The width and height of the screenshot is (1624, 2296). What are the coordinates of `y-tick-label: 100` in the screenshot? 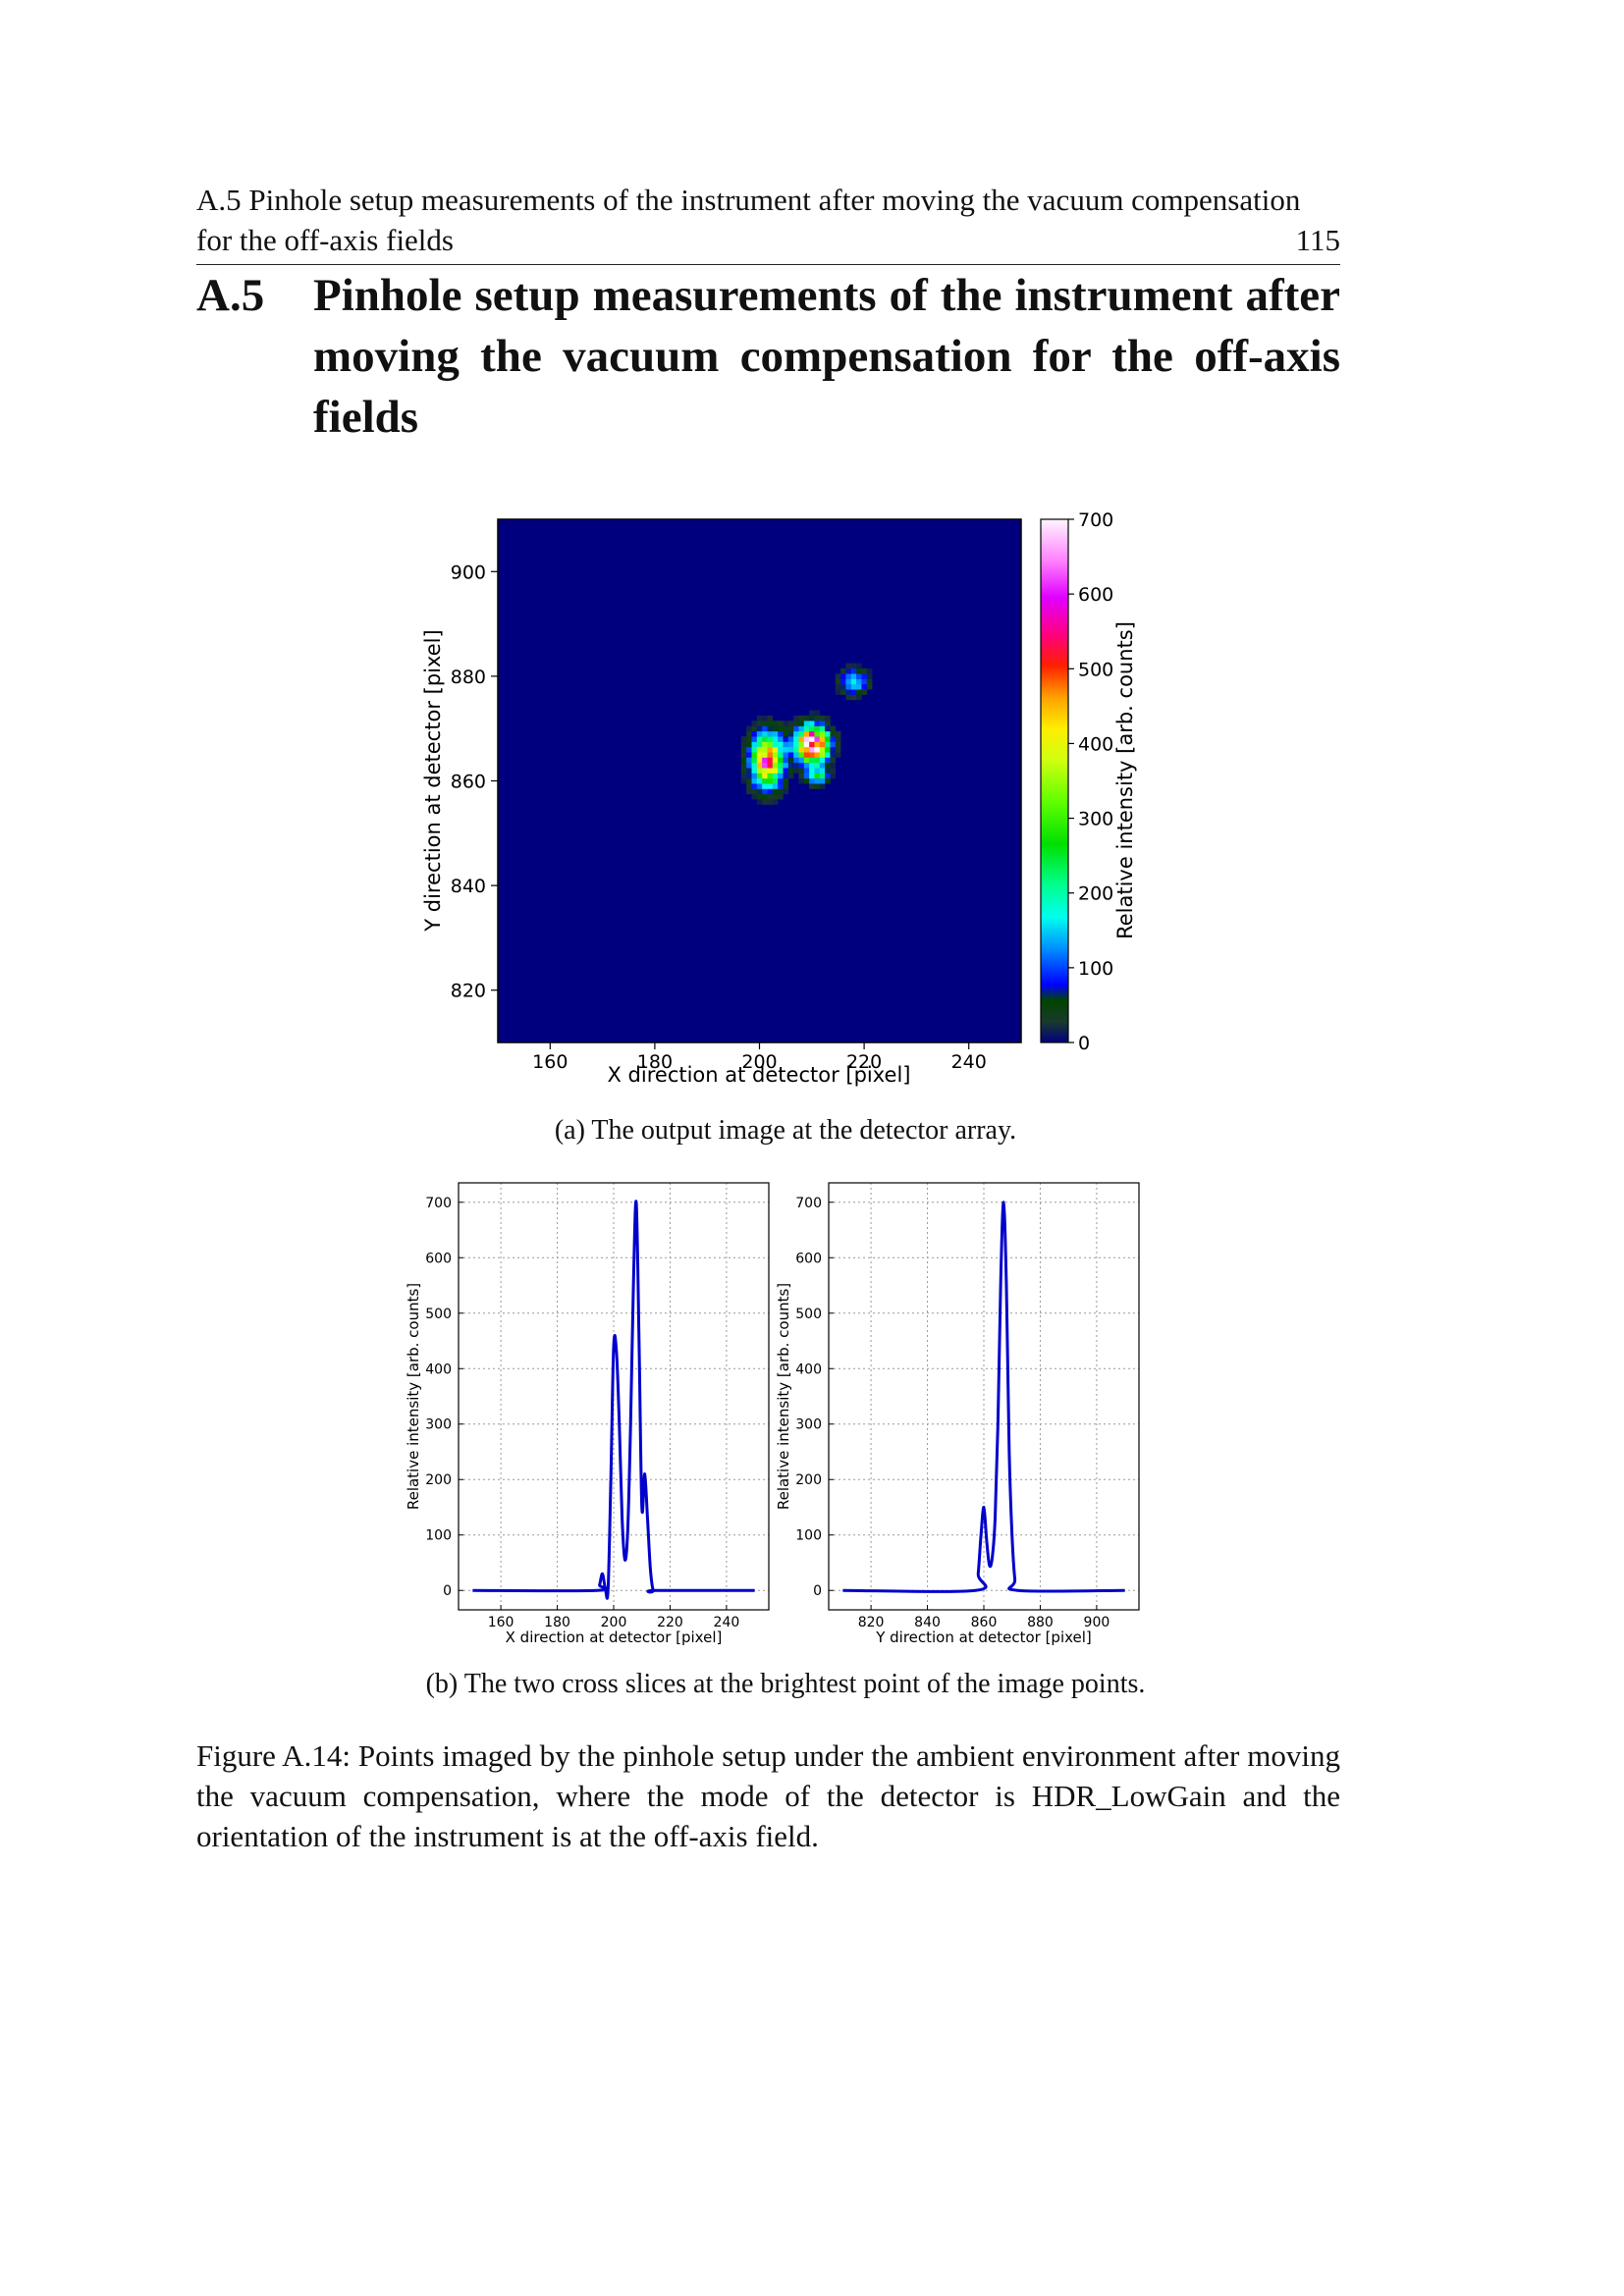 It's located at (438, 1536).